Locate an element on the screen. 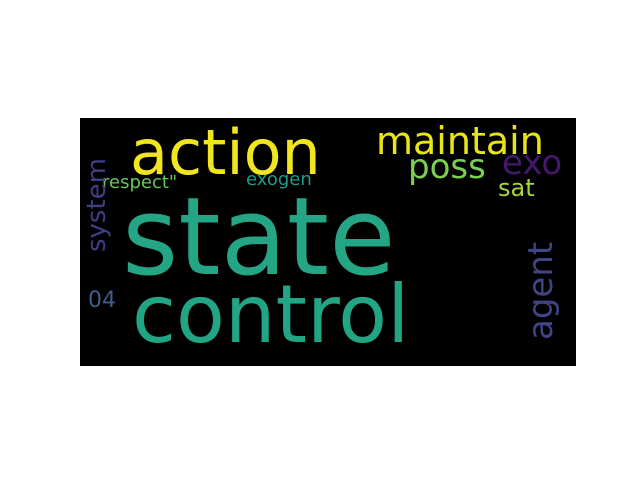 The width and height of the screenshot is (640, 480). word-exogen: exogen is located at coordinates (279, 179).